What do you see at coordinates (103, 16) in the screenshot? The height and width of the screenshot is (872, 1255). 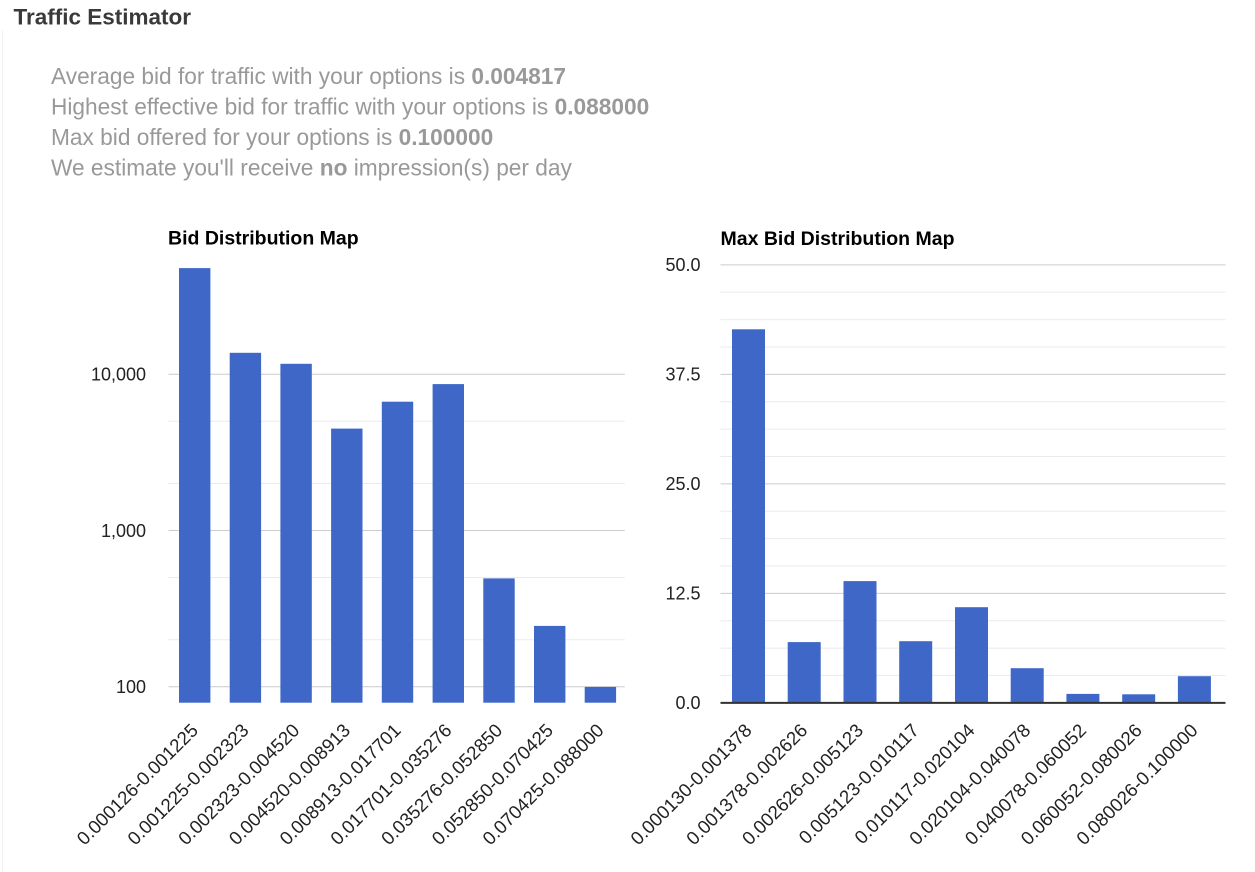 I see `svg-text: Traffic Estimator` at bounding box center [103, 16].